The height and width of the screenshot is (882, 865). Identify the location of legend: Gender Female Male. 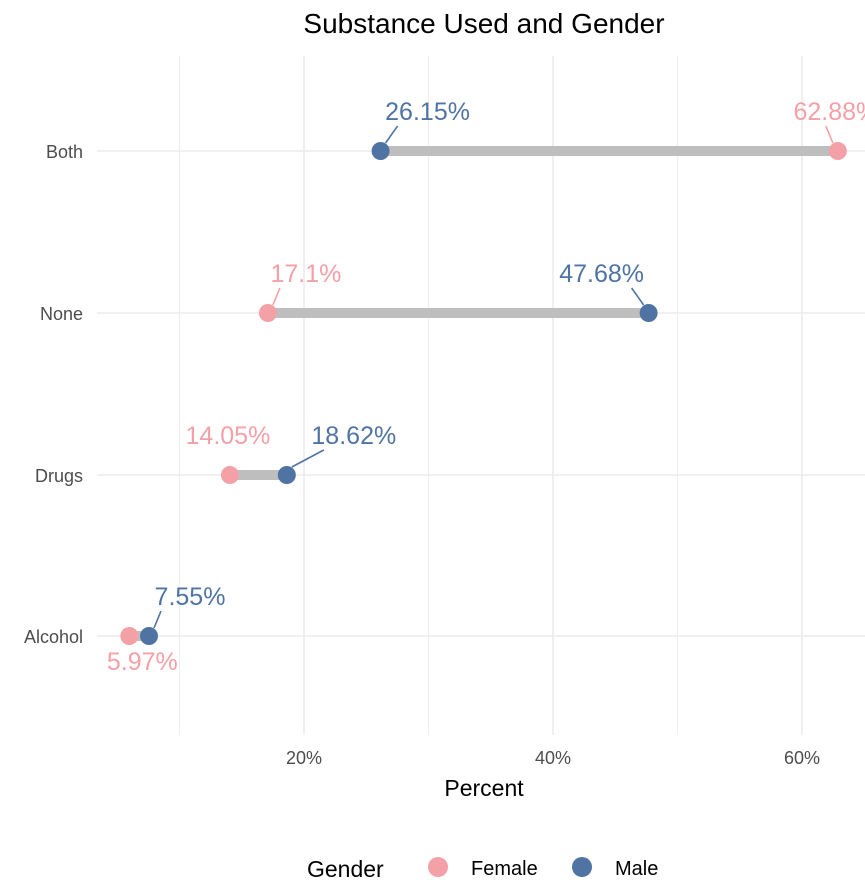
(482, 869).